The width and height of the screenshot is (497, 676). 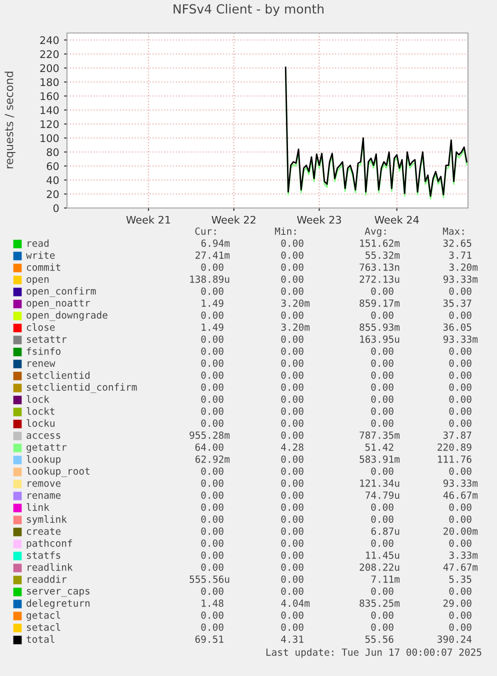 I want to click on text: 955.28m, so click(x=210, y=435).